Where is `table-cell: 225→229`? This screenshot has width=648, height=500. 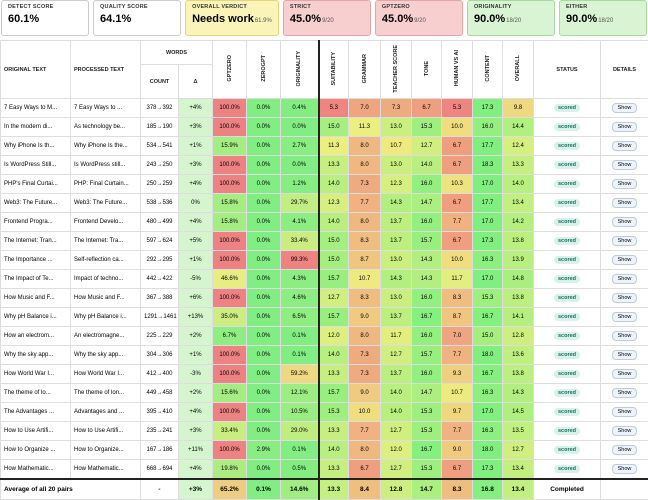 table-cell: 225→229 is located at coordinates (159, 336).